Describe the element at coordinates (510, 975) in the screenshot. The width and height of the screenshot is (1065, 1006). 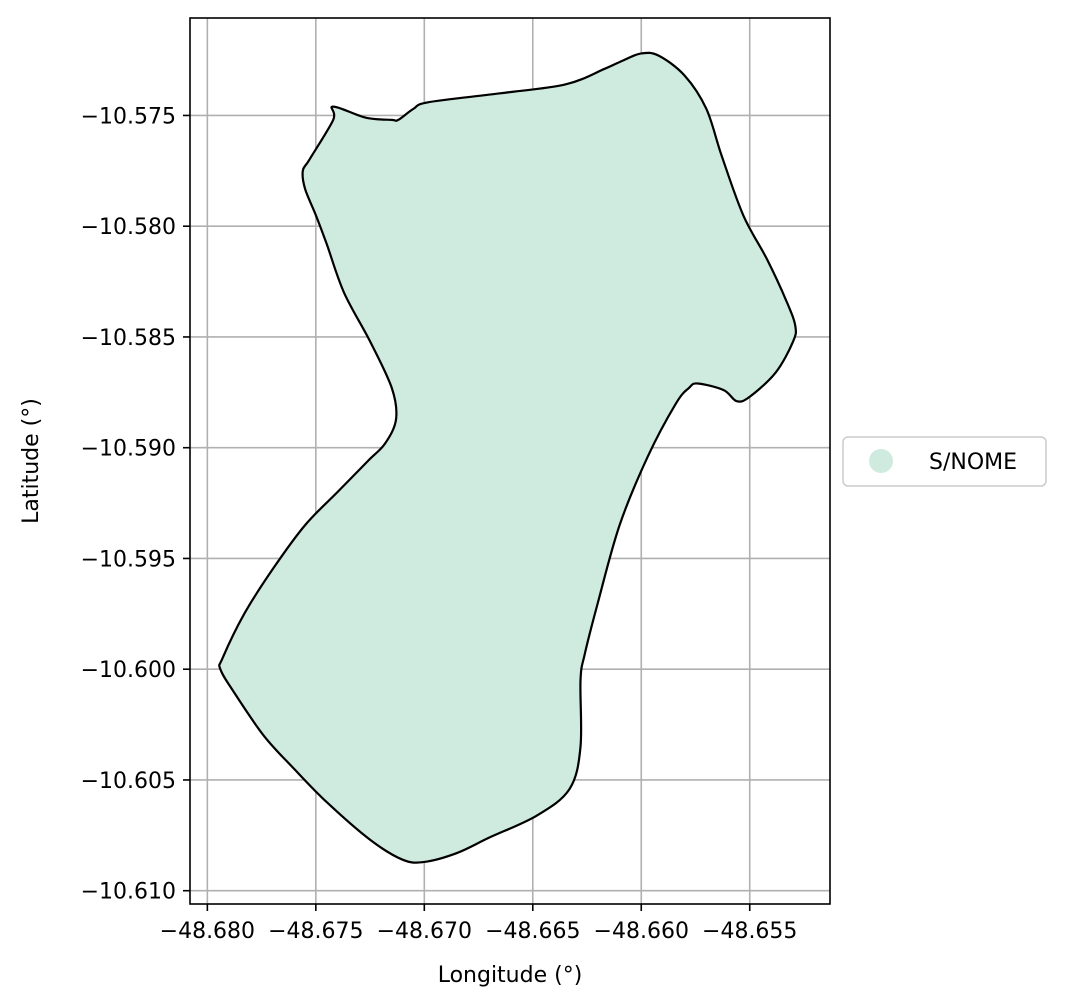
I see `x-axis-label: Longitude (°)` at that location.